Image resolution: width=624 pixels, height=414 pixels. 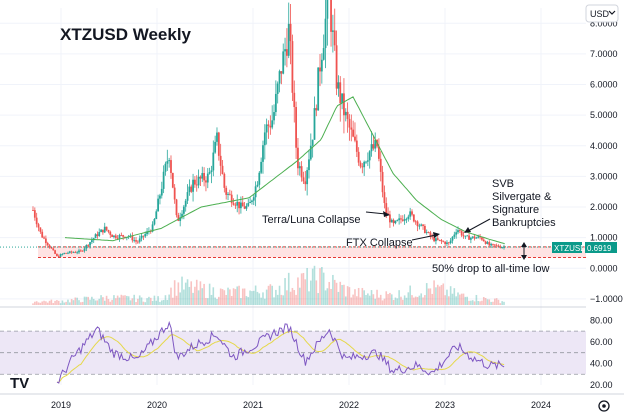 I want to click on currency-selector: USD, so click(x=602, y=13).